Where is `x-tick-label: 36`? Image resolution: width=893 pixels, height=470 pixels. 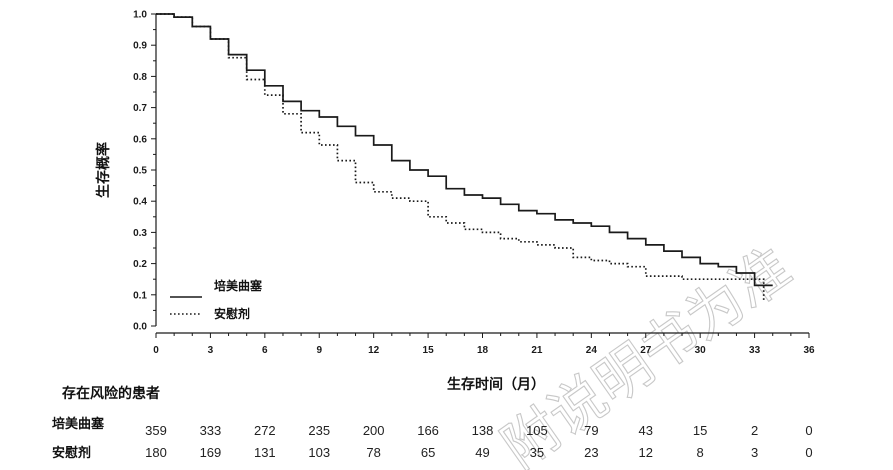
x-tick-label: 36 is located at coordinates (809, 350).